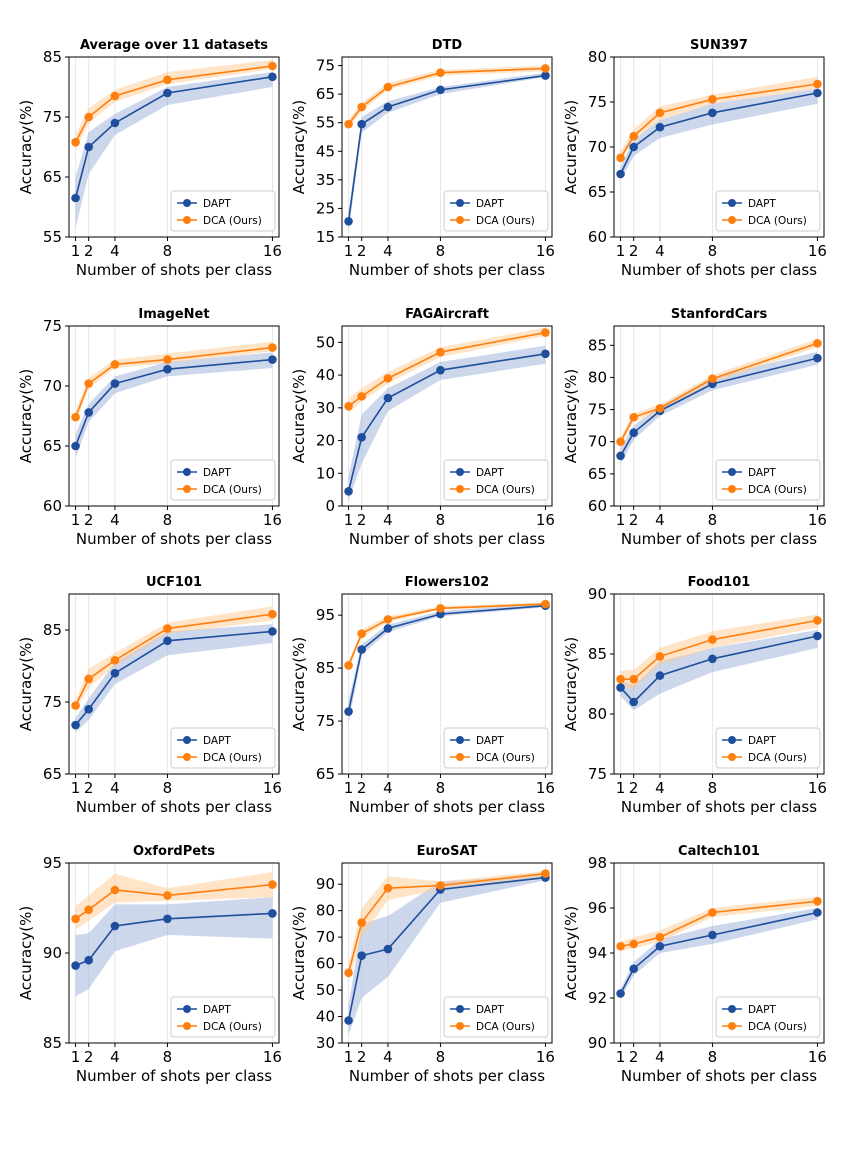 The height and width of the screenshot is (1161, 868). What do you see at coordinates (597, 192) in the screenshot?
I see `y-tick-label: 65` at bounding box center [597, 192].